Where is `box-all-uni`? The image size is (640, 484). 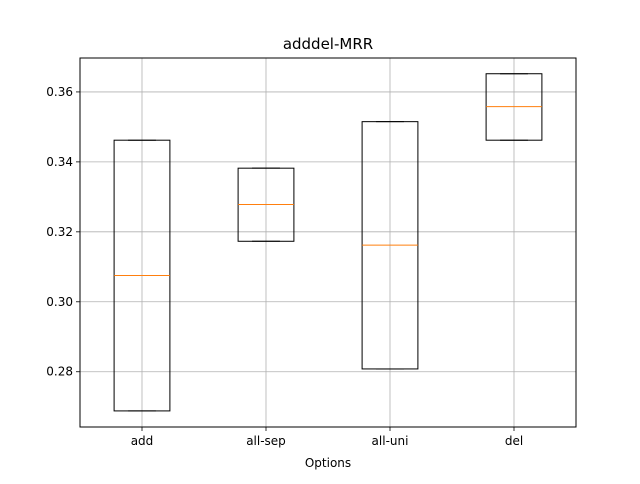 box-all-uni is located at coordinates (390, 245).